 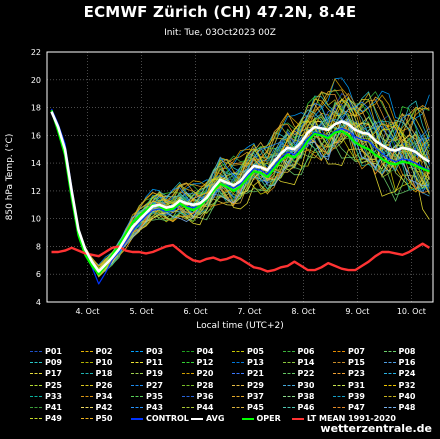 What do you see at coordinates (257, 396) in the screenshot?
I see `legend-item: P37` at bounding box center [257, 396].